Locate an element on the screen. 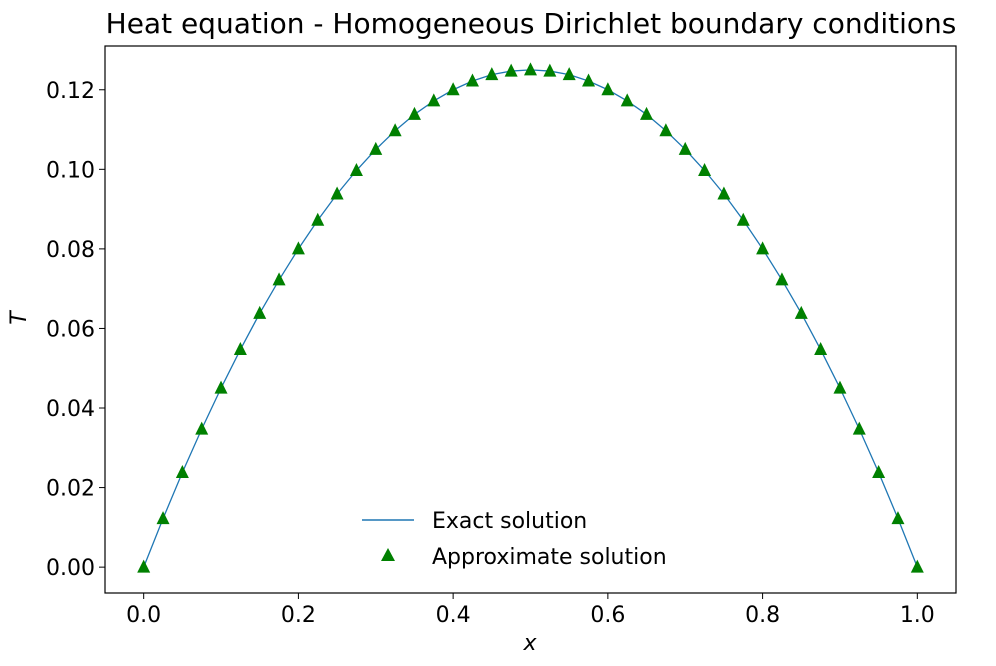  x-tick-label: 0.0 is located at coordinates (143, 615).